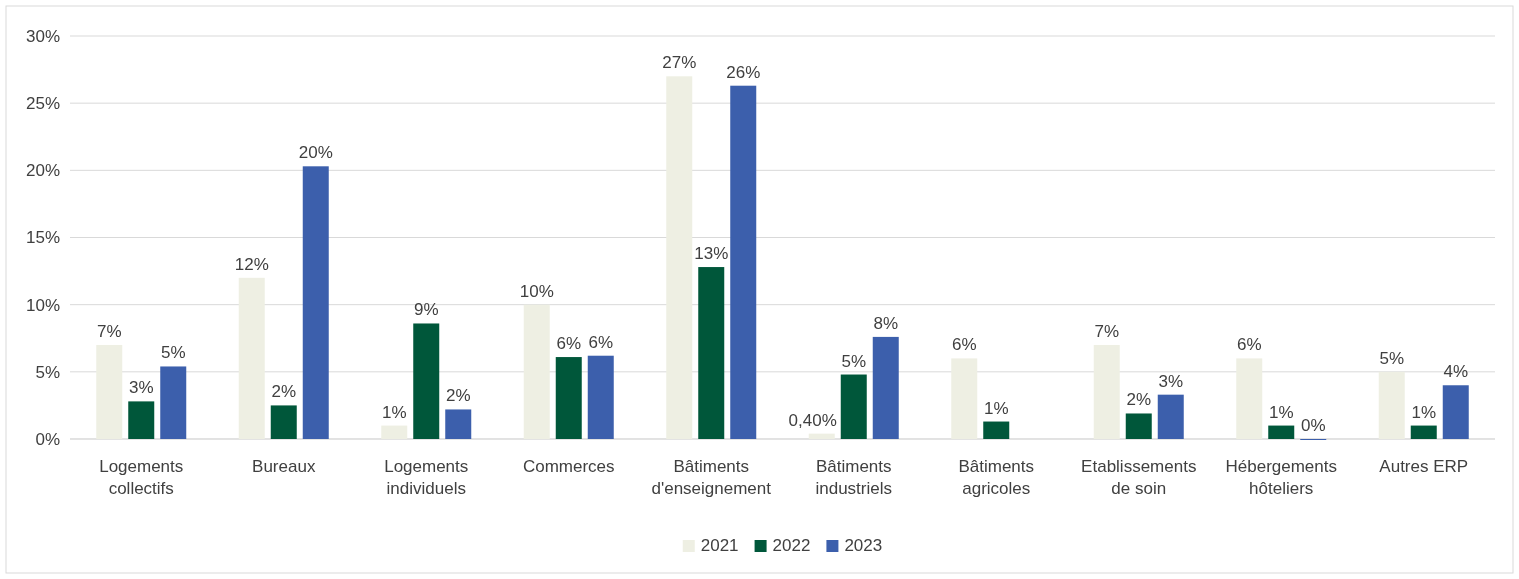 The image size is (1519, 579). I want to click on x-tick-label: Bâtiments industriels, so click(854, 478).